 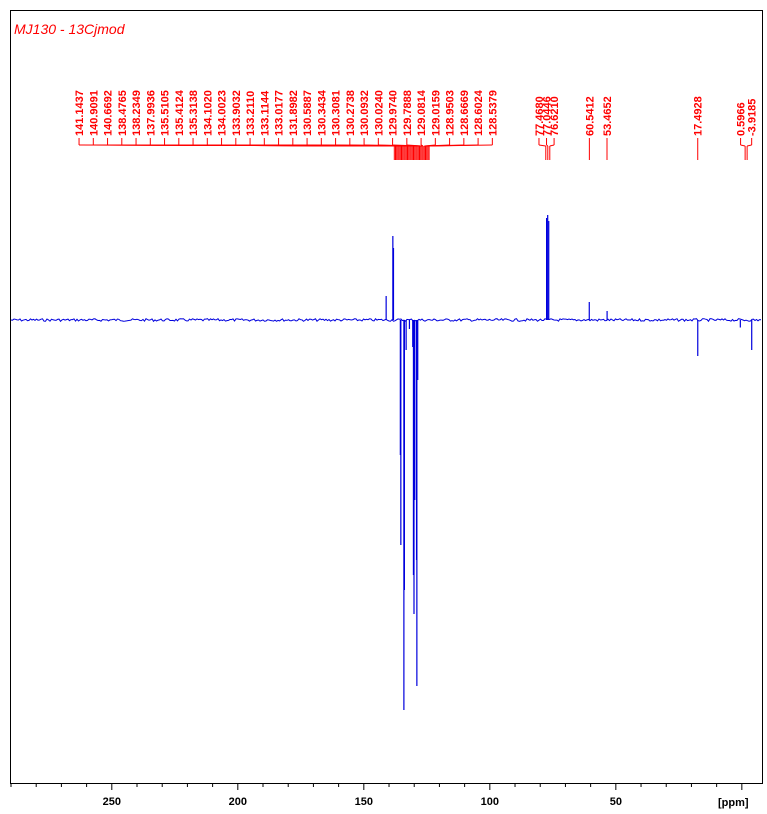 I want to click on peak-label: 60.5412, so click(x=590, y=116).